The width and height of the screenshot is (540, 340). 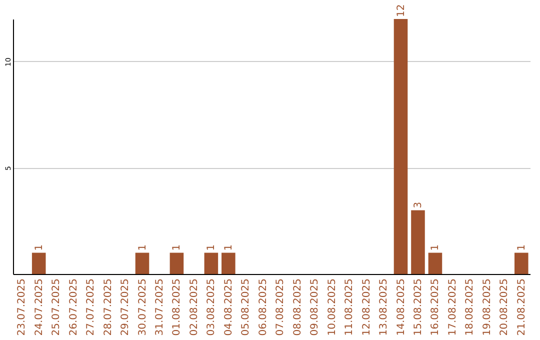 What do you see at coordinates (522, 307) in the screenshot?
I see `x-tick-label: 21.08.2025` at bounding box center [522, 307].